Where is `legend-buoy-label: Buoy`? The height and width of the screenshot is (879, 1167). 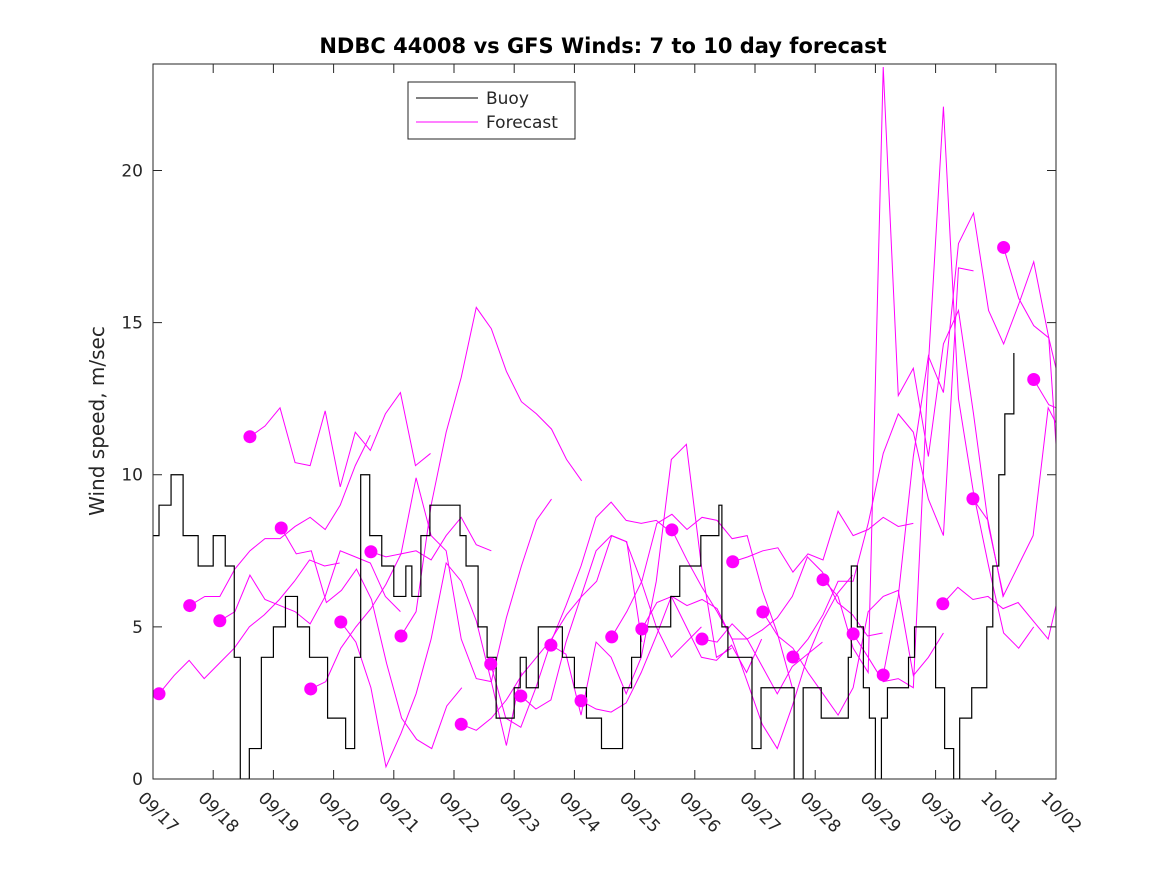 legend-buoy-label: Buoy is located at coordinates (507, 99).